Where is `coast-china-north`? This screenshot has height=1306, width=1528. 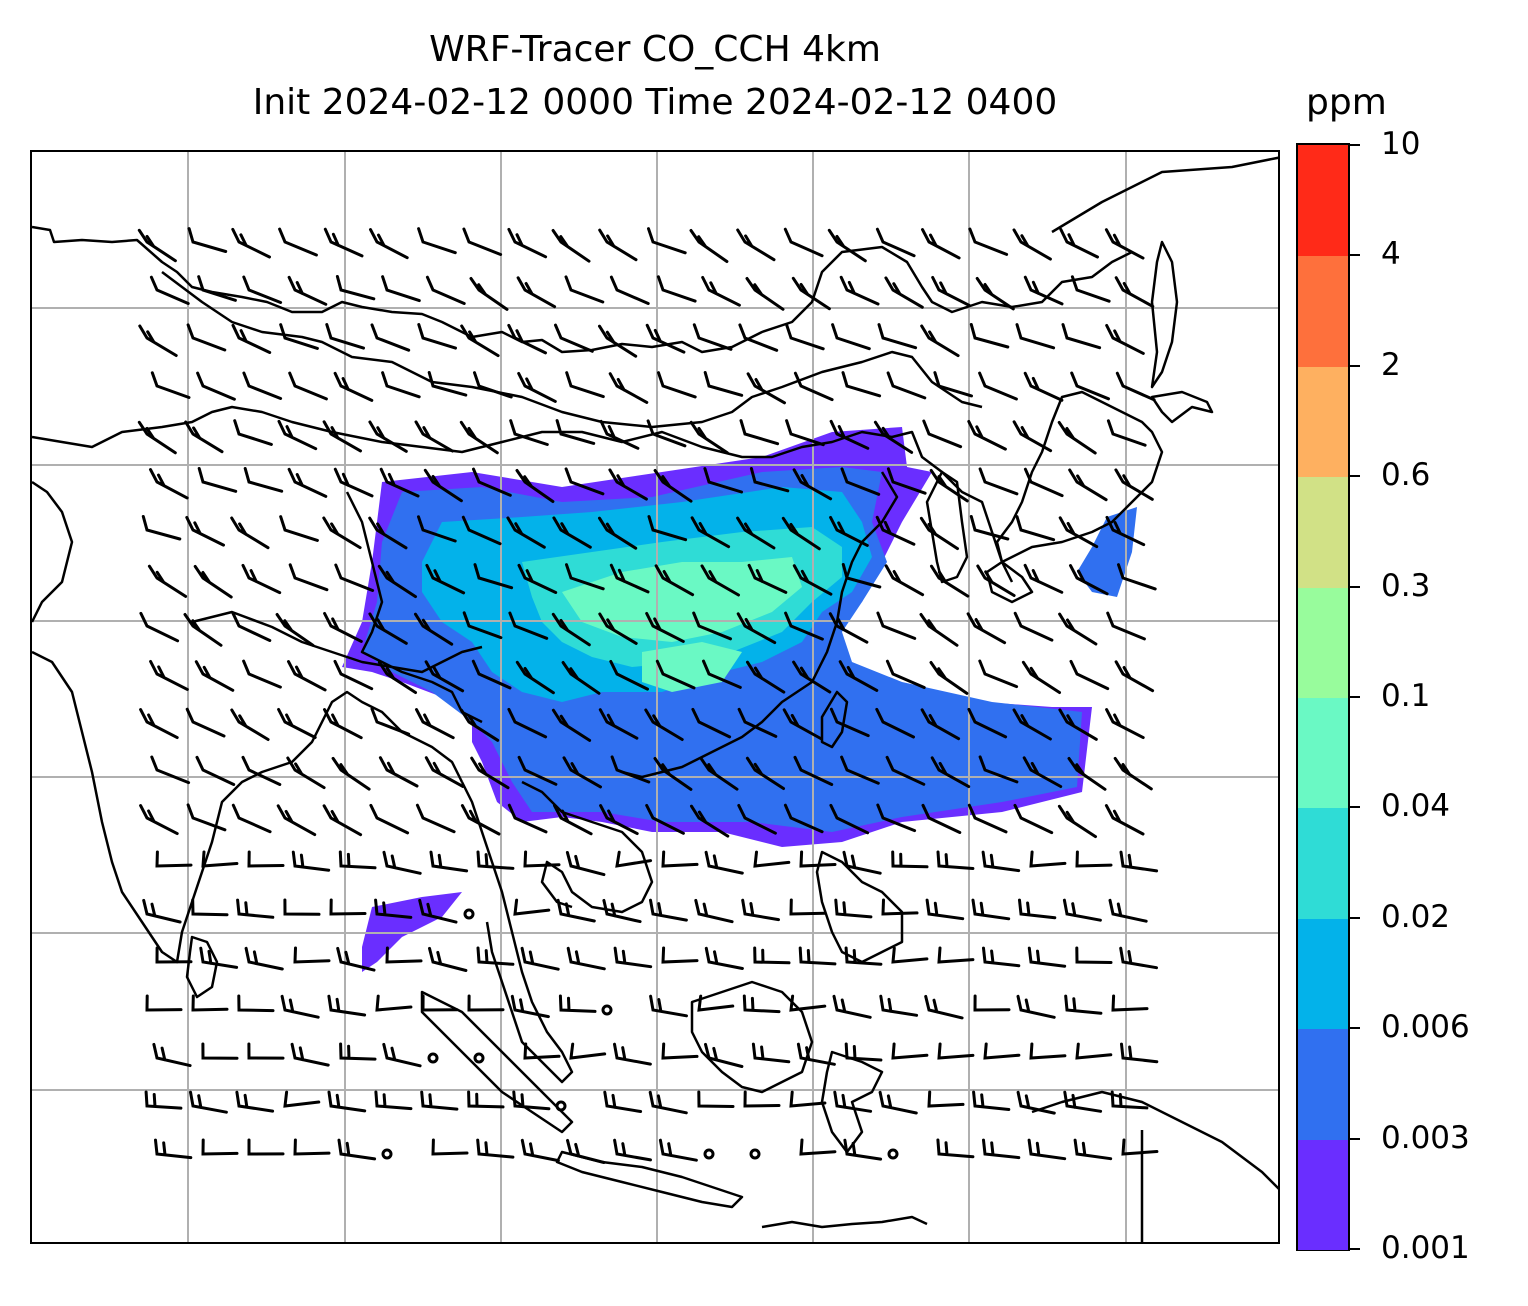
coast-china-north is located at coordinates (523, 494).